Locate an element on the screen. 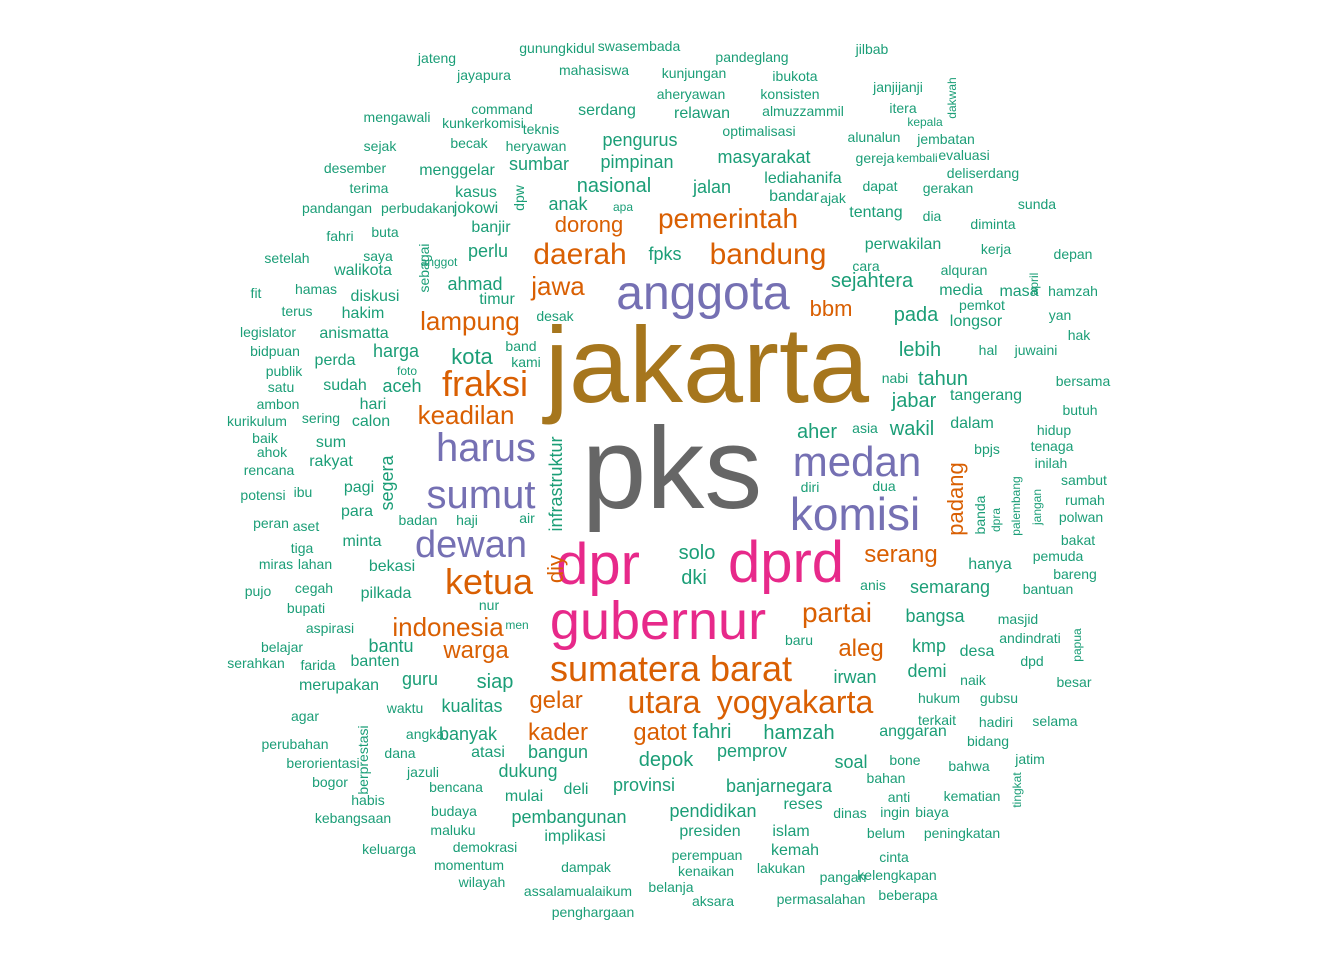 The image size is (1344, 960). cloud-word: walikota is located at coordinates (363, 270).